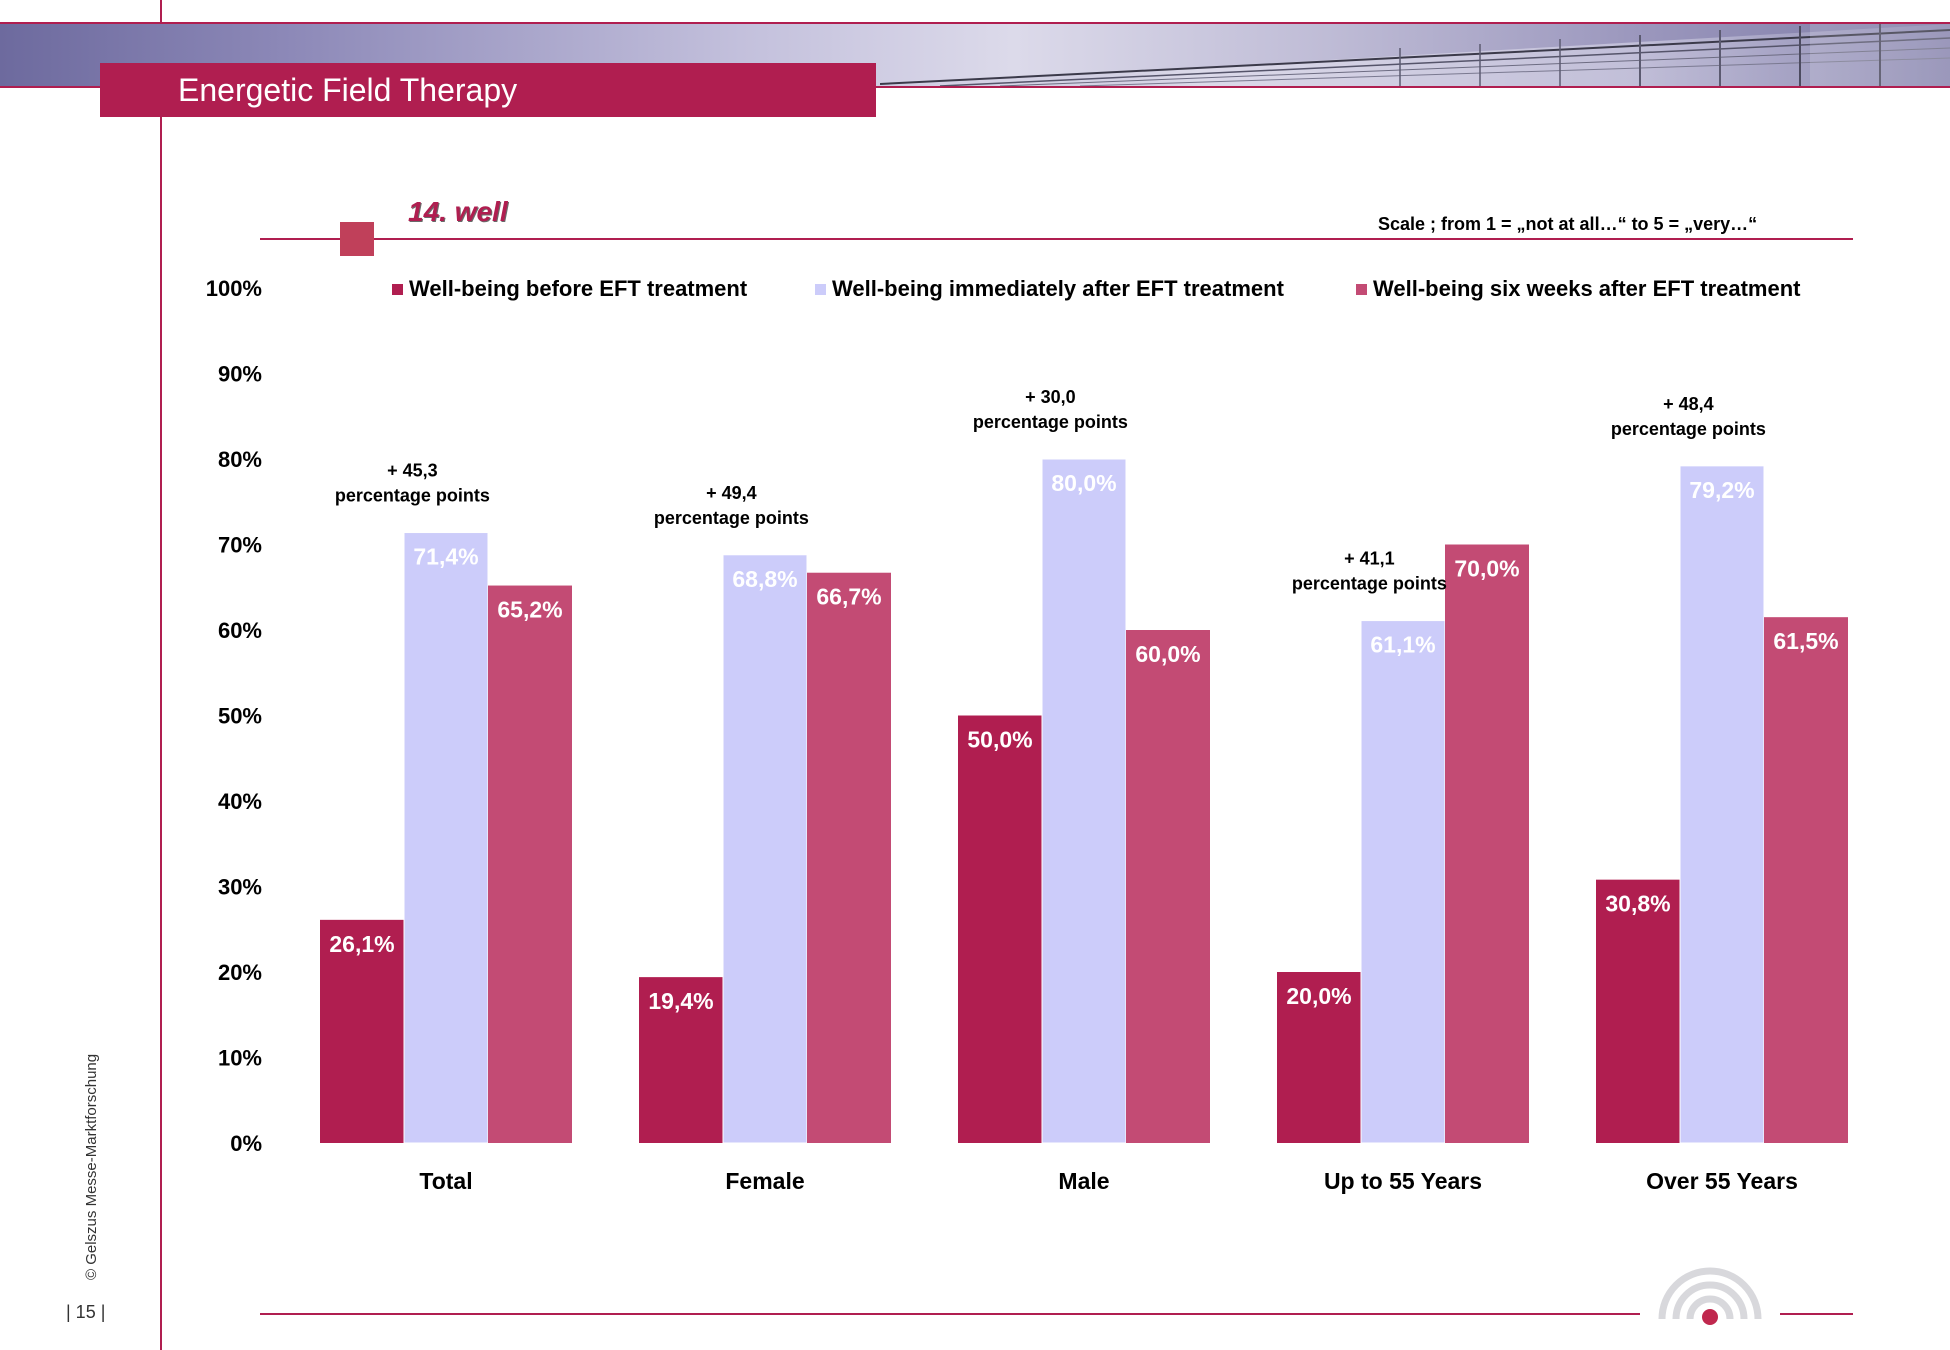 The height and width of the screenshot is (1350, 1950). What do you see at coordinates (161, 675) in the screenshot?
I see `left-vertical-rule` at bounding box center [161, 675].